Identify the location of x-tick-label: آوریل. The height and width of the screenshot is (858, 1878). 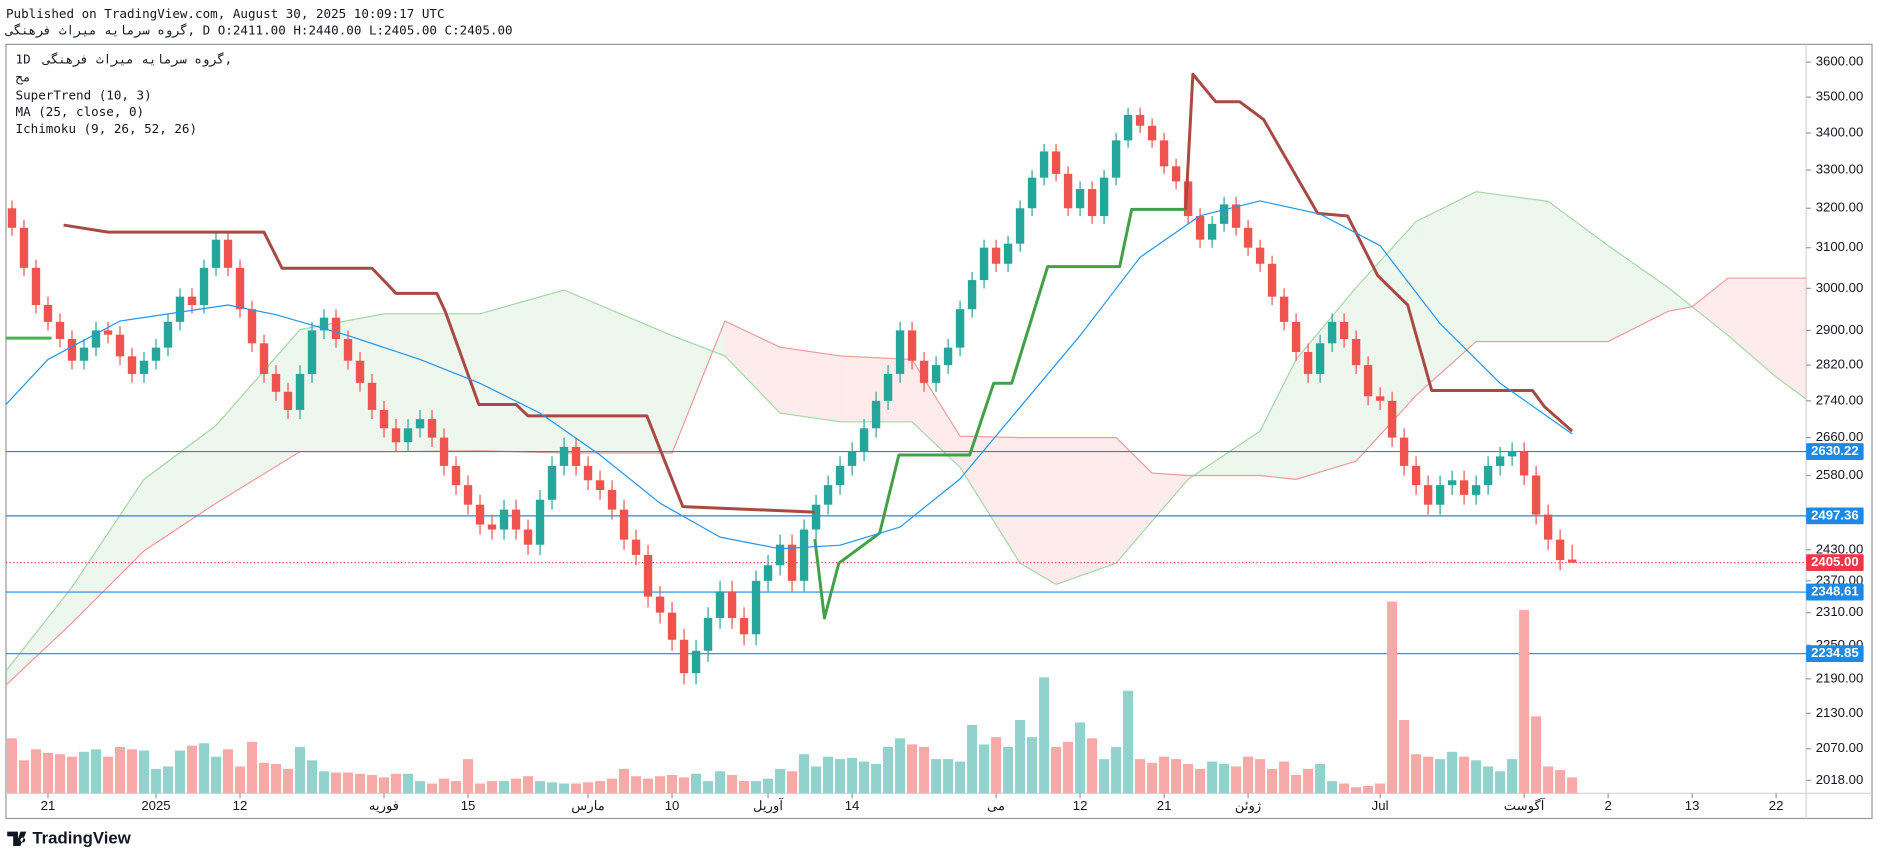
(768, 805).